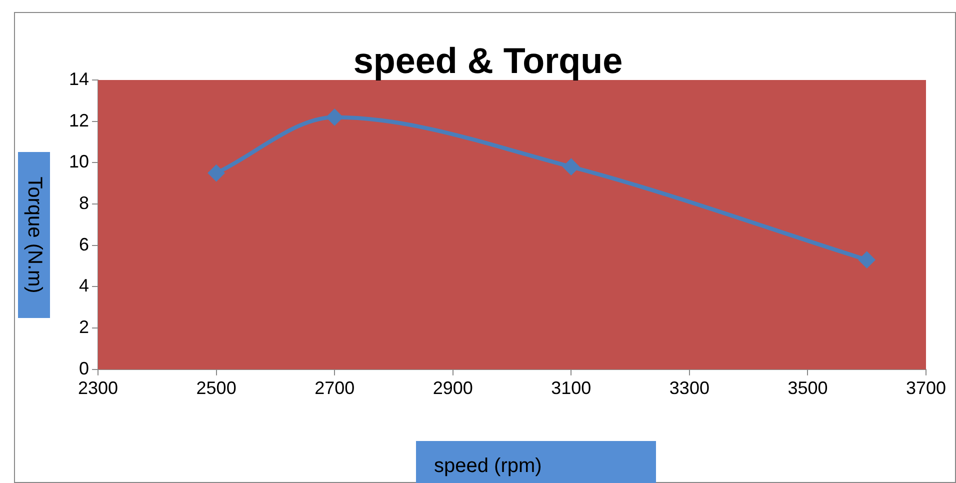 The width and height of the screenshot is (956, 483). Describe the element at coordinates (79, 78) in the screenshot. I see `y-tick-label: 14` at that location.